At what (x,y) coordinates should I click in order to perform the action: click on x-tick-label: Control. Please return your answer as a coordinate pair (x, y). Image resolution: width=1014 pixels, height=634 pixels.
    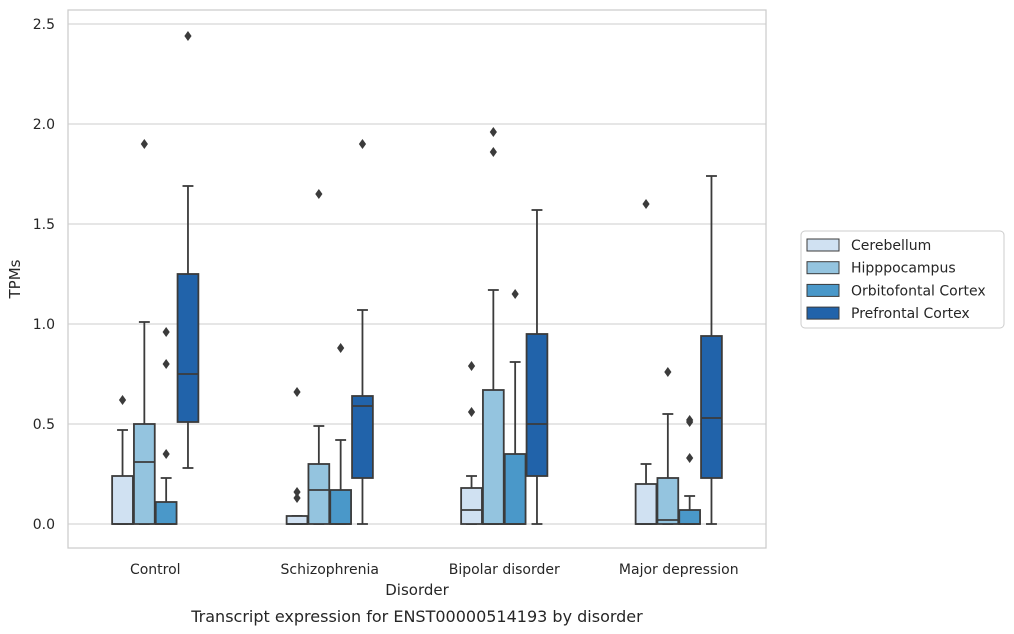
    Looking at the image, I should click on (155, 570).